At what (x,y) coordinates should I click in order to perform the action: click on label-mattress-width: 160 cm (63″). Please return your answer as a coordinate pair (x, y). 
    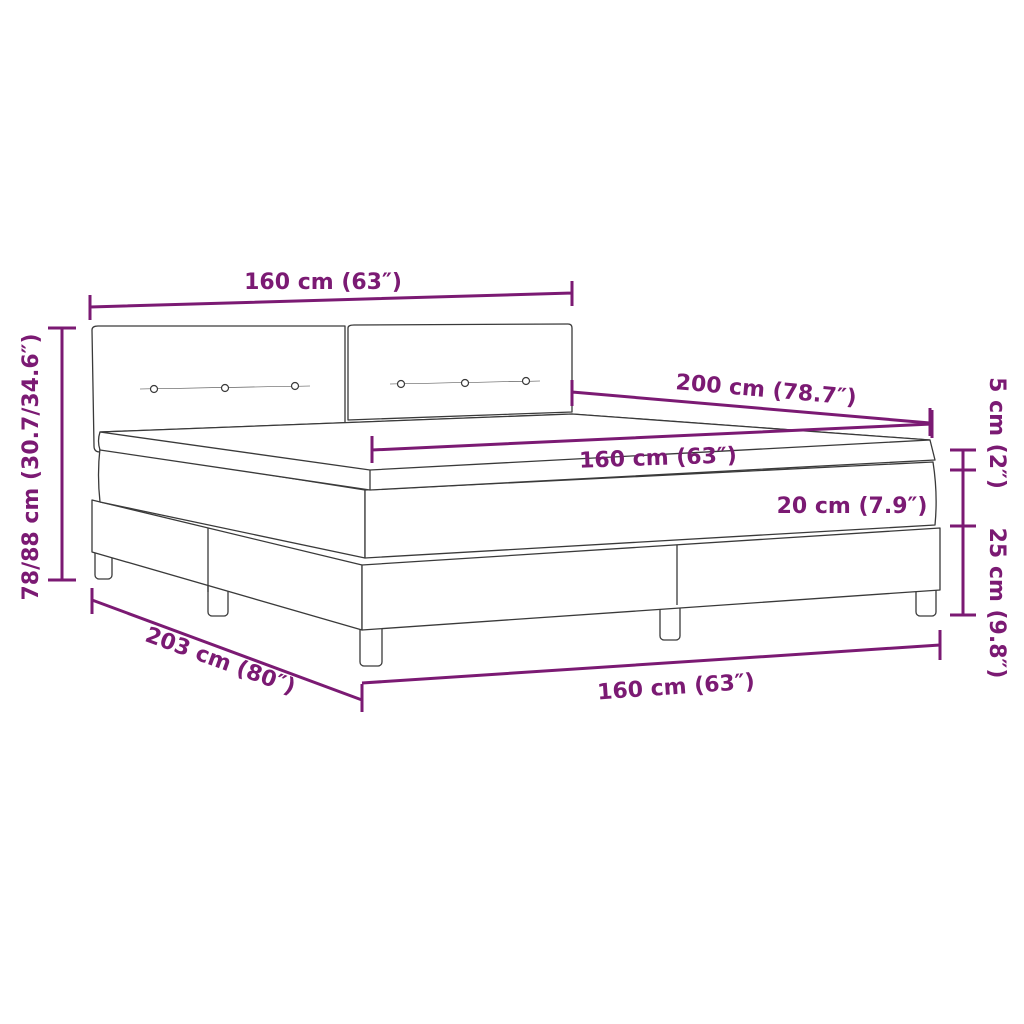
    Looking at the image, I should click on (658, 458).